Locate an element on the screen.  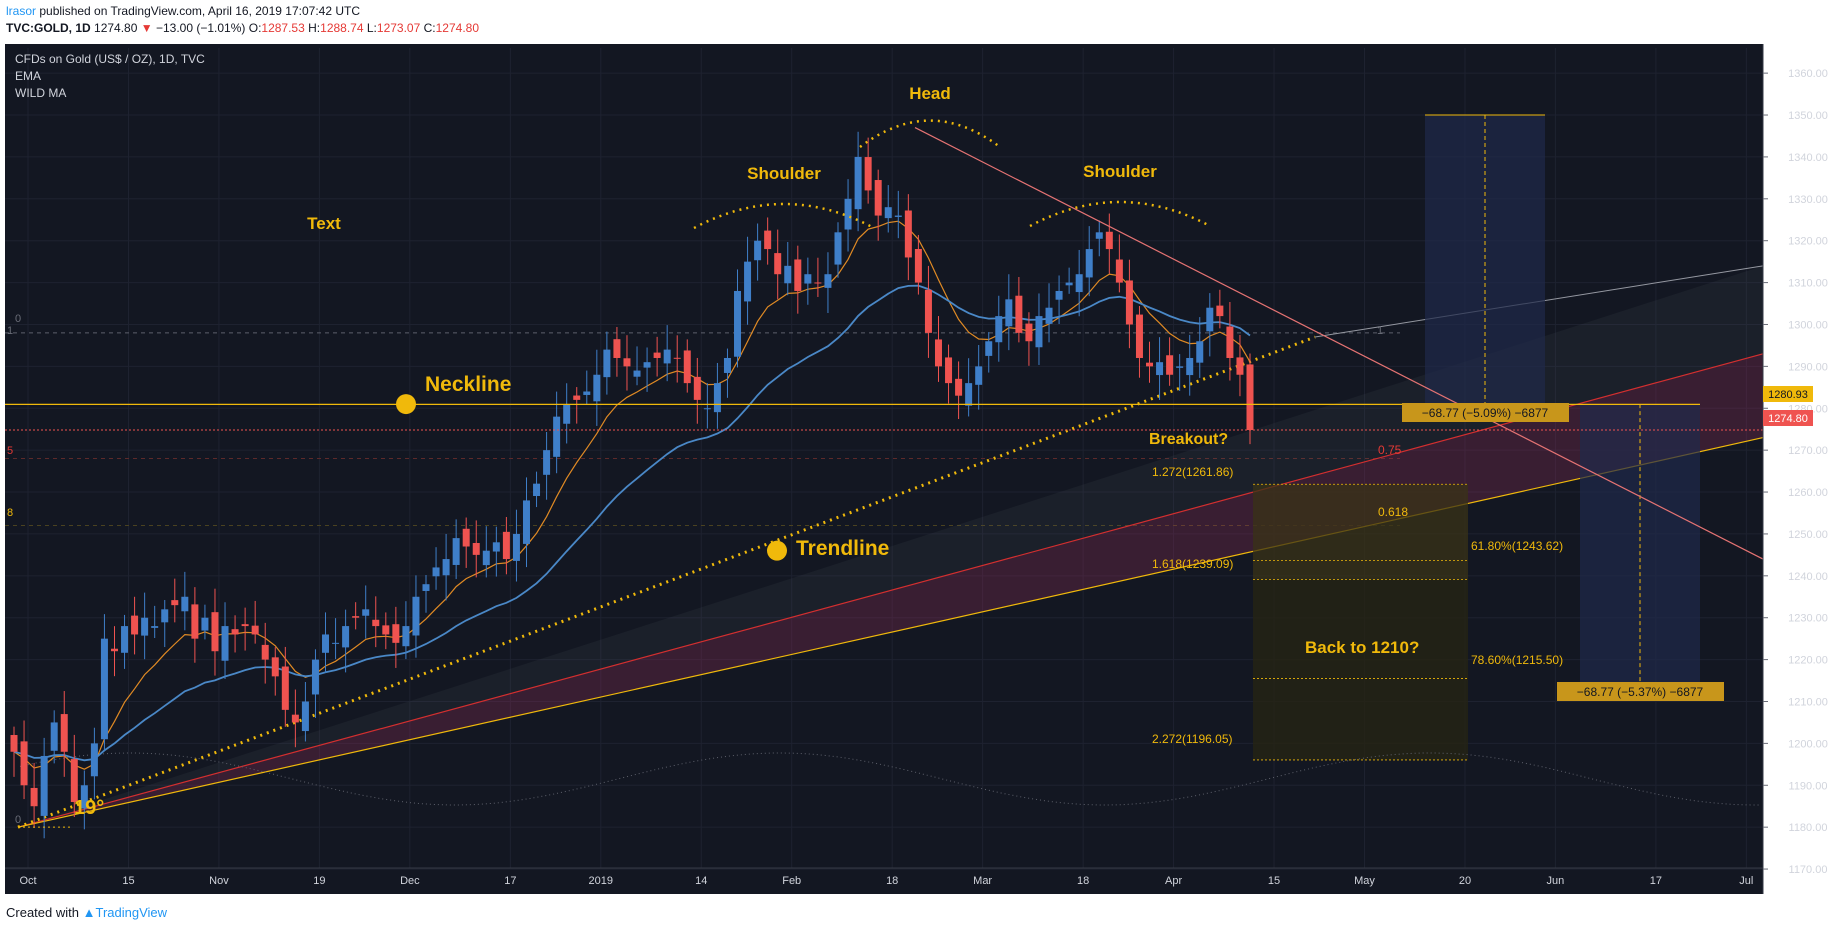
author-link: lrasor is located at coordinates (21, 11).